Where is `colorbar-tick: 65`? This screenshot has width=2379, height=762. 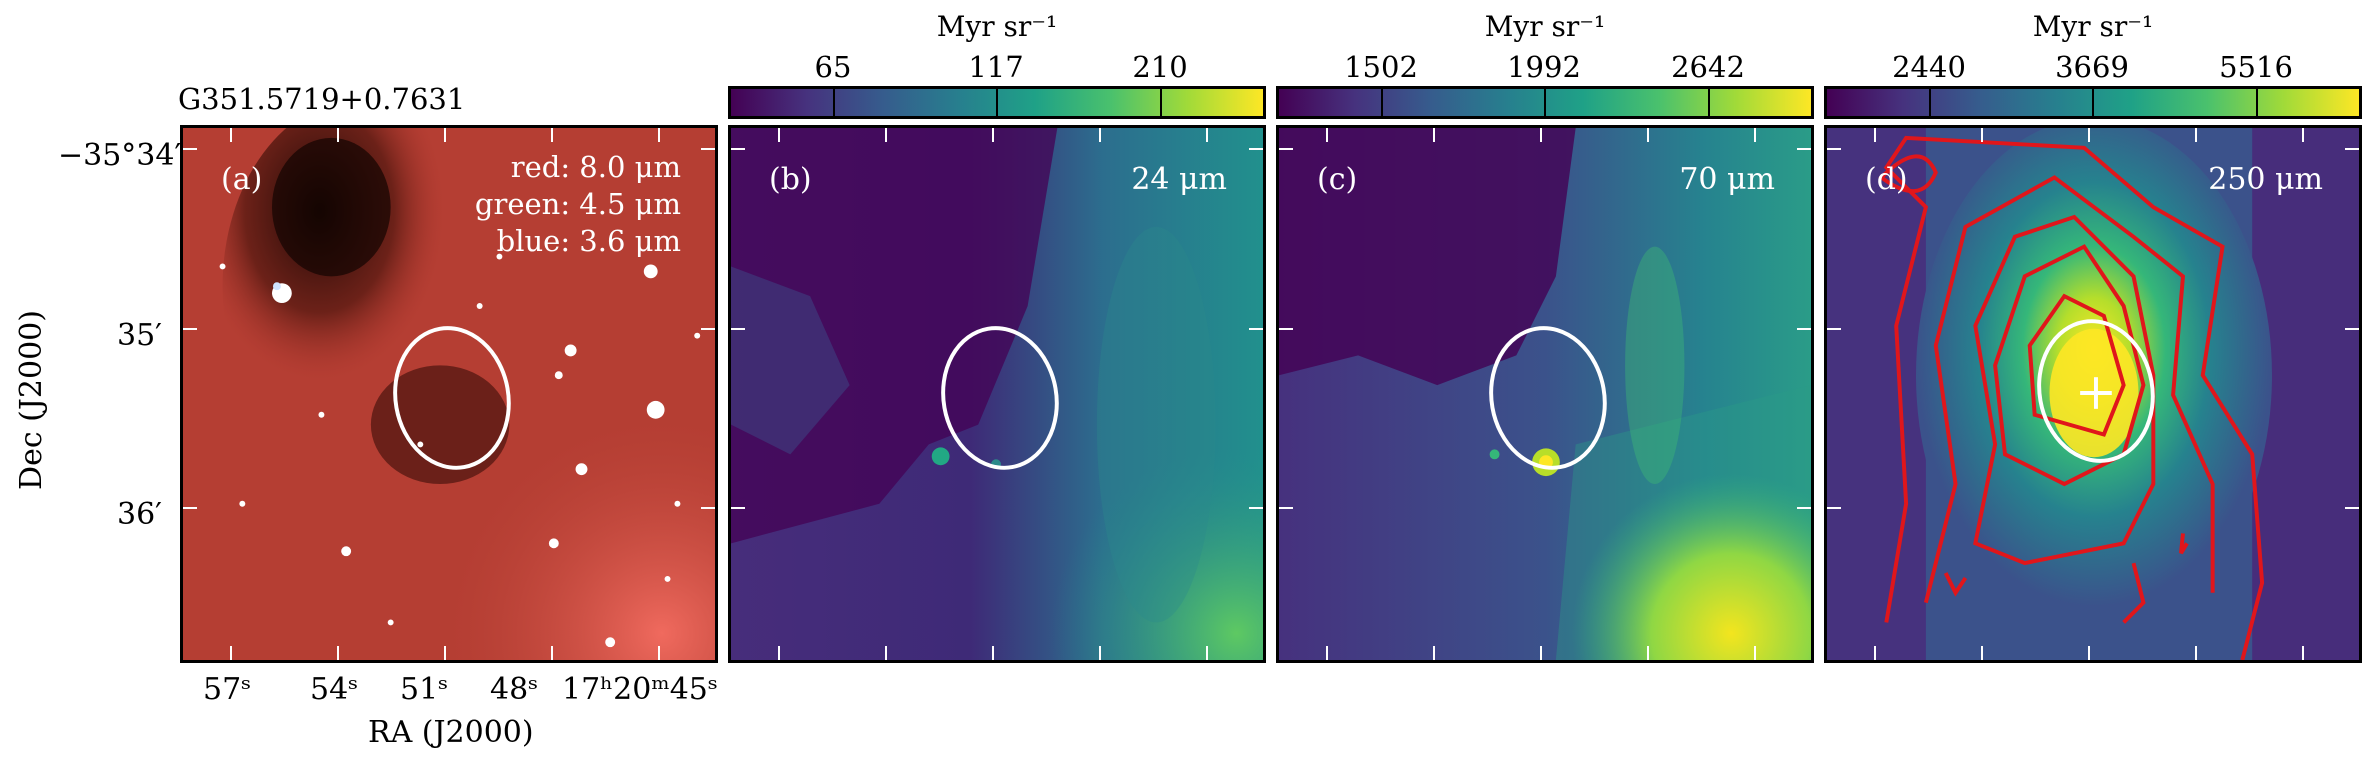
colorbar-tick: 65 is located at coordinates (833, 67).